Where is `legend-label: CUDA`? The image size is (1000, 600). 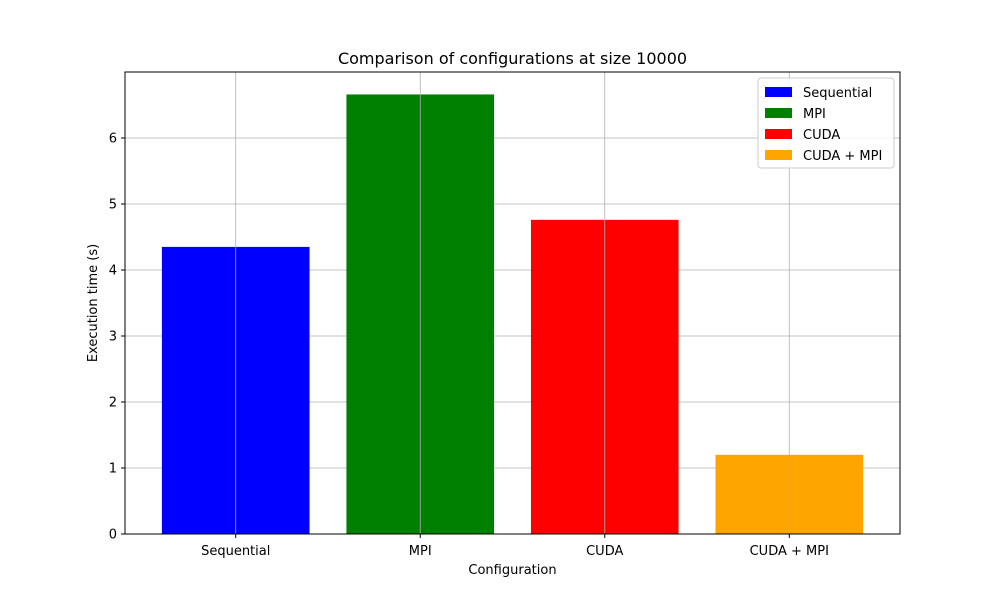 legend-label: CUDA is located at coordinates (821, 135).